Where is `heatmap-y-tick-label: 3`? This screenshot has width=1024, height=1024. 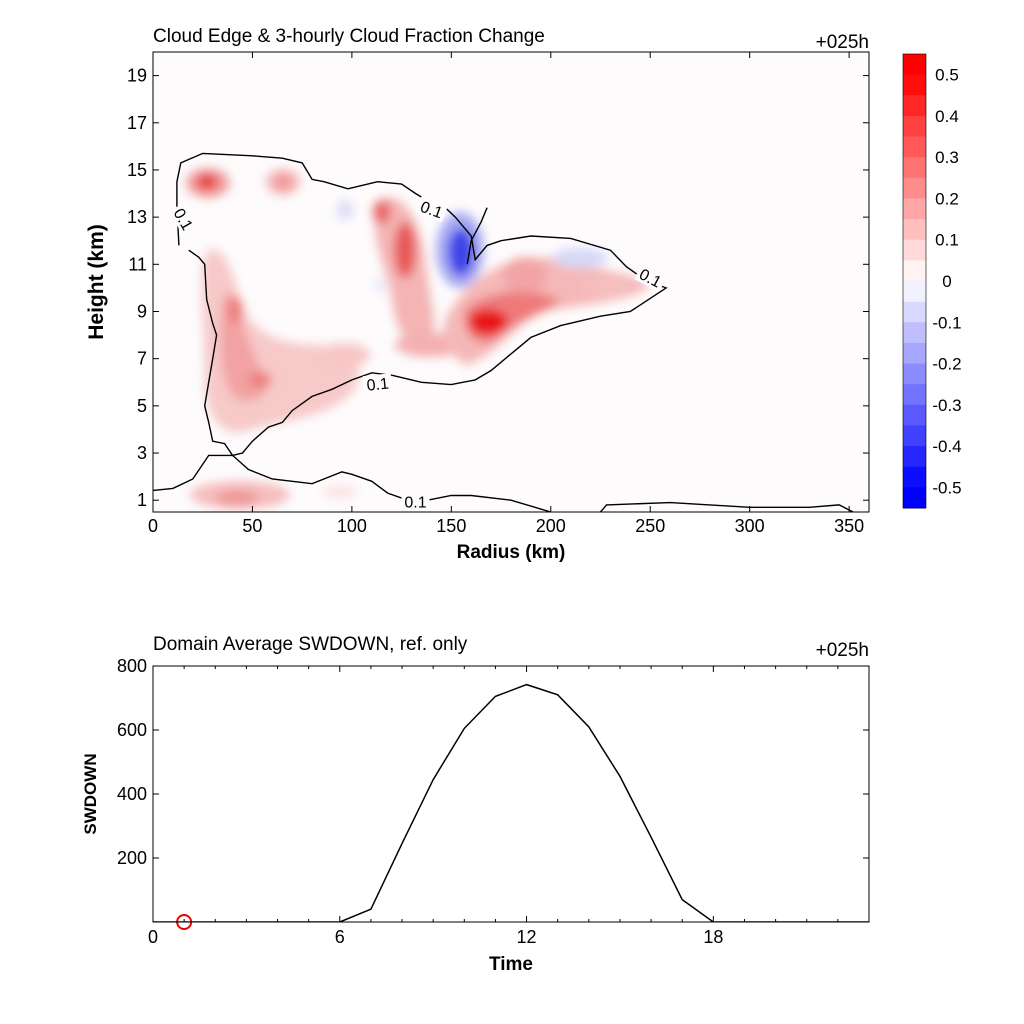
heatmap-y-tick-label: 3 is located at coordinates (142, 453).